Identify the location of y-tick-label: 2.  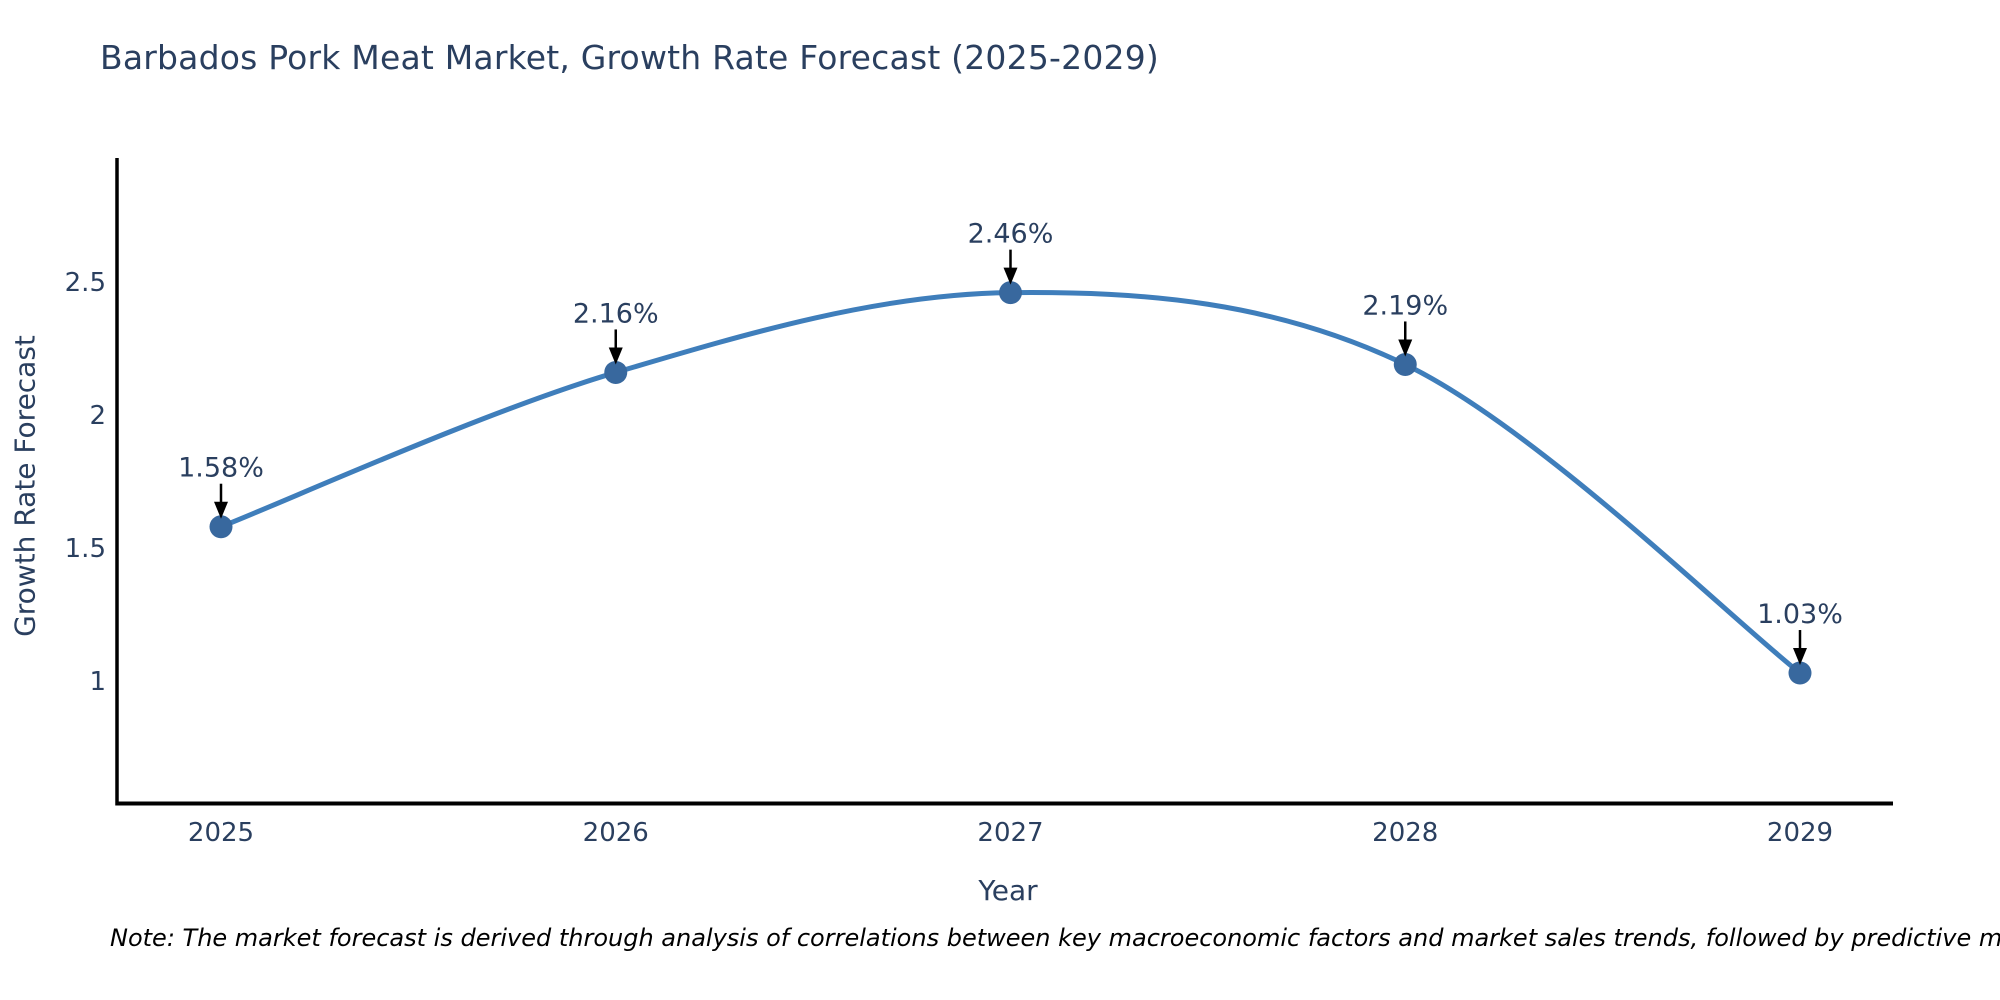
(97, 416).